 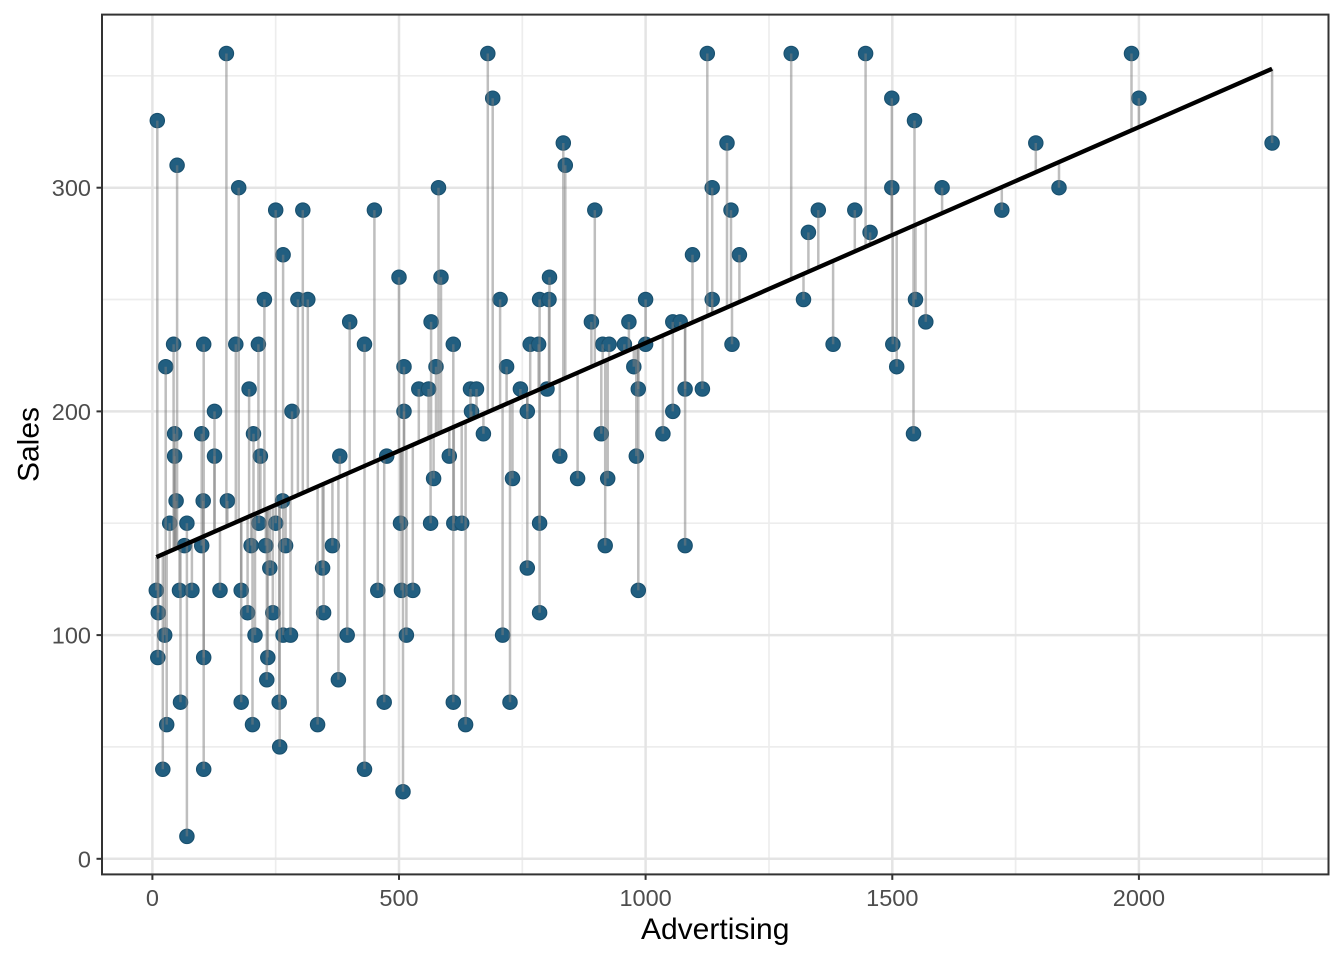 I want to click on svg-text: 2000, so click(x=1139, y=898).